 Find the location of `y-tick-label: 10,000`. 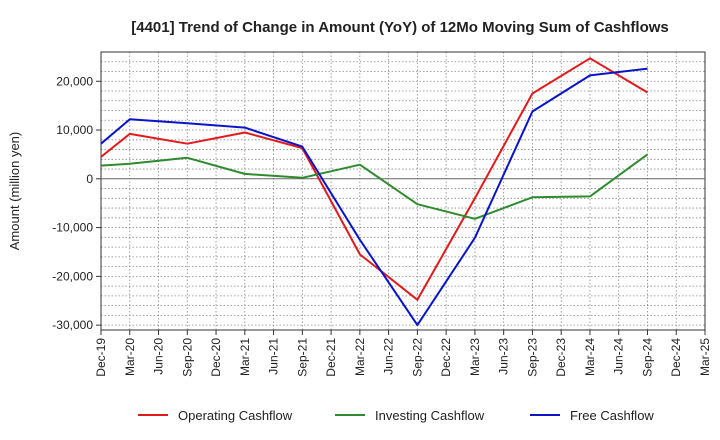

y-tick-label: 10,000 is located at coordinates (74, 130).